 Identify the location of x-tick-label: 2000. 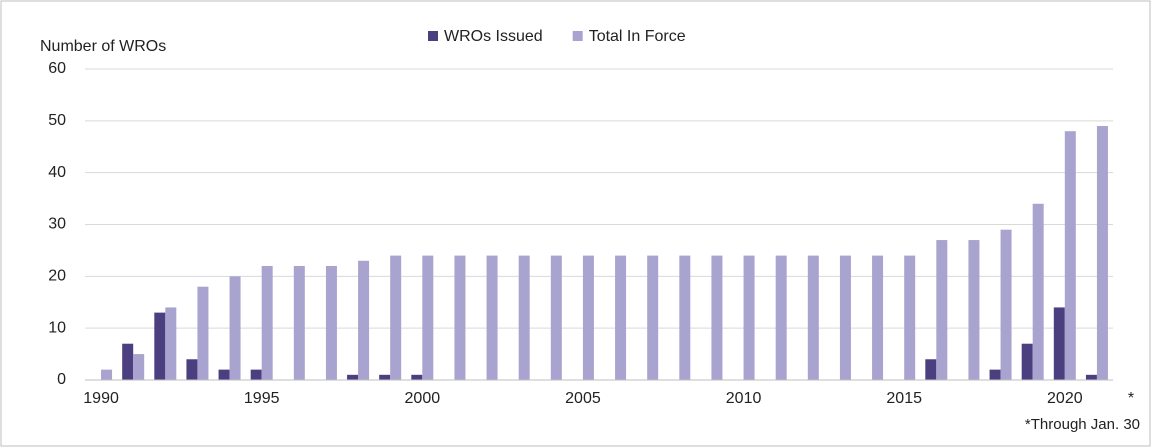
(423, 398).